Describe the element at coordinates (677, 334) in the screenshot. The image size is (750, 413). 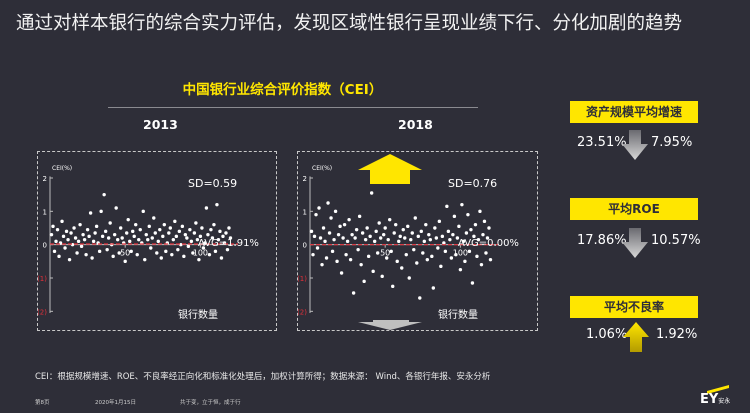
I see `metric-npl-to: 1.92%` at that location.